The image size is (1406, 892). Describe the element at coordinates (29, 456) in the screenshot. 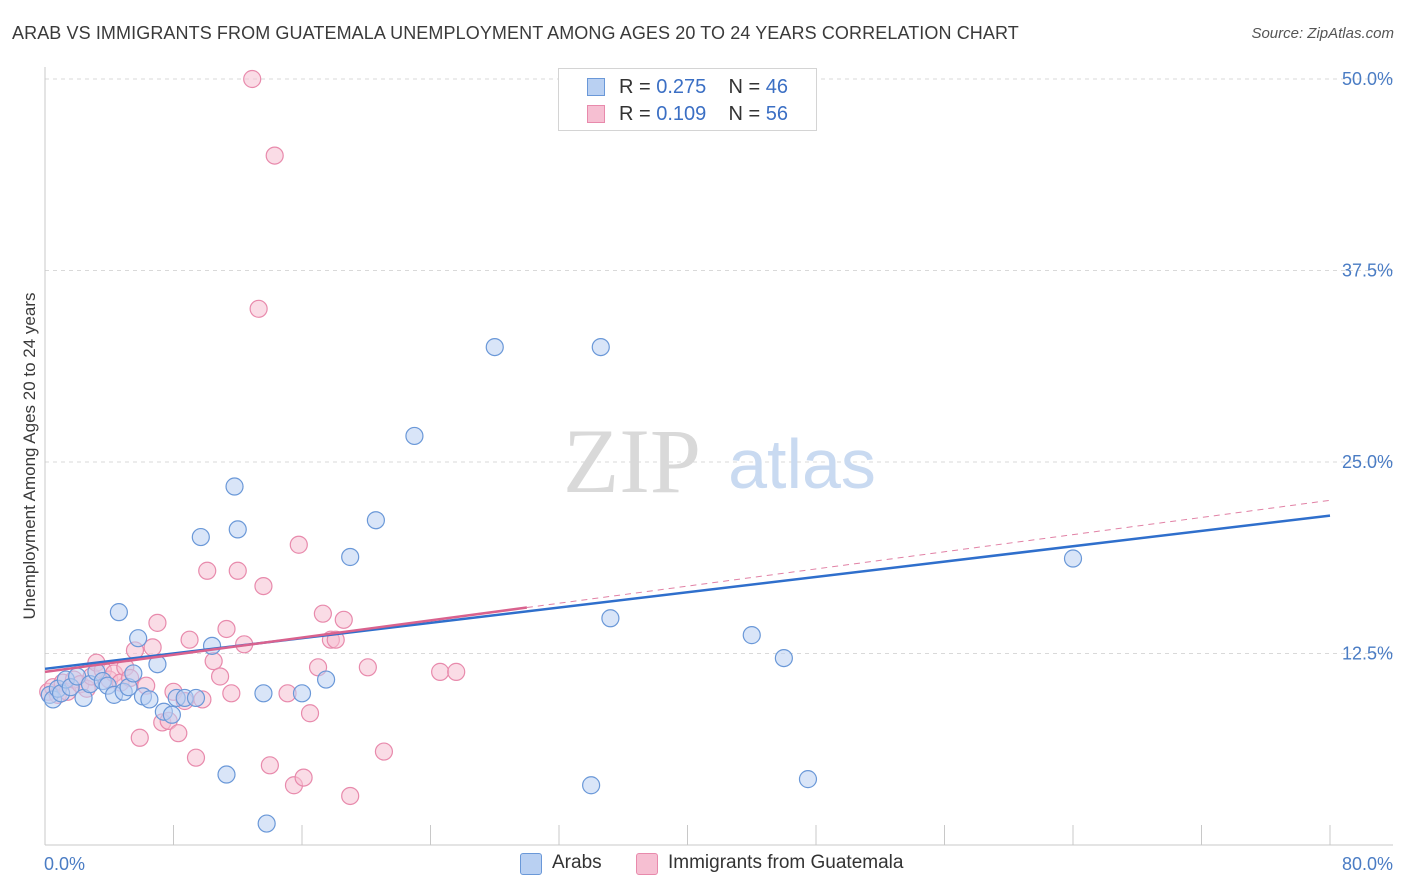

I see `y-axis-label: Unemployment Among Ages 20 to 24 years` at that location.